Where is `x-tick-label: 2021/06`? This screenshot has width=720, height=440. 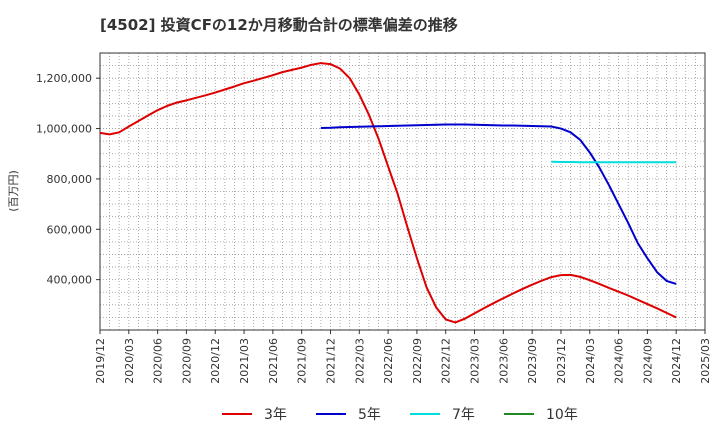 x-tick-label: 2021/06 is located at coordinates (273, 361).